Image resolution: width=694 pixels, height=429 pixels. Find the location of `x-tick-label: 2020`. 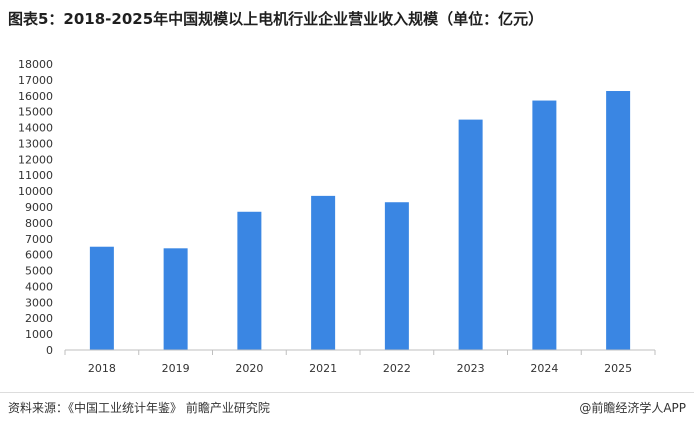

x-tick-label: 2020 is located at coordinates (249, 368).